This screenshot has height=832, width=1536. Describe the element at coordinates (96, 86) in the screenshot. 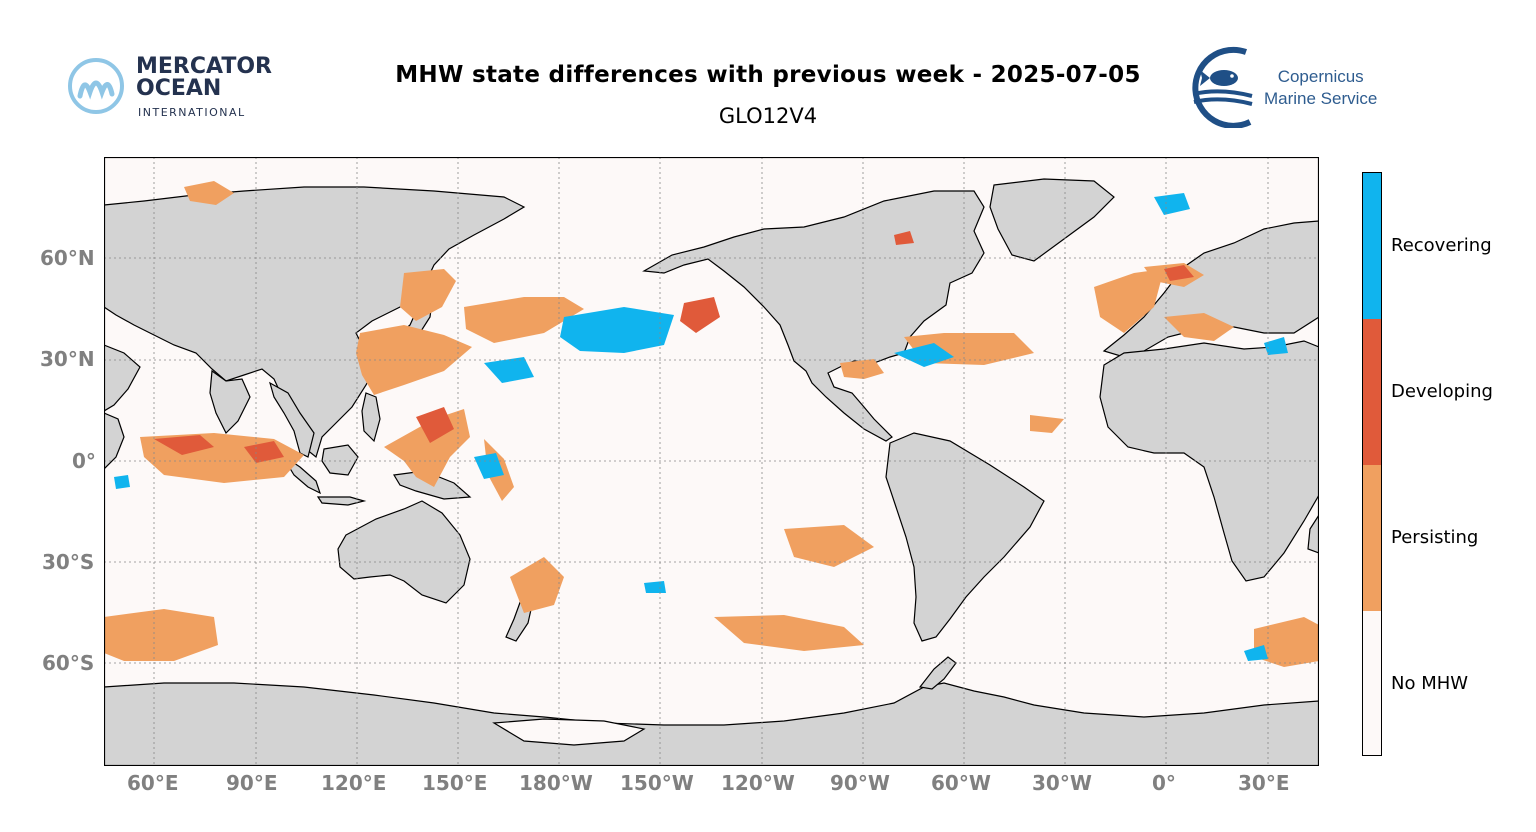

I see `mercator-m-icon` at that location.